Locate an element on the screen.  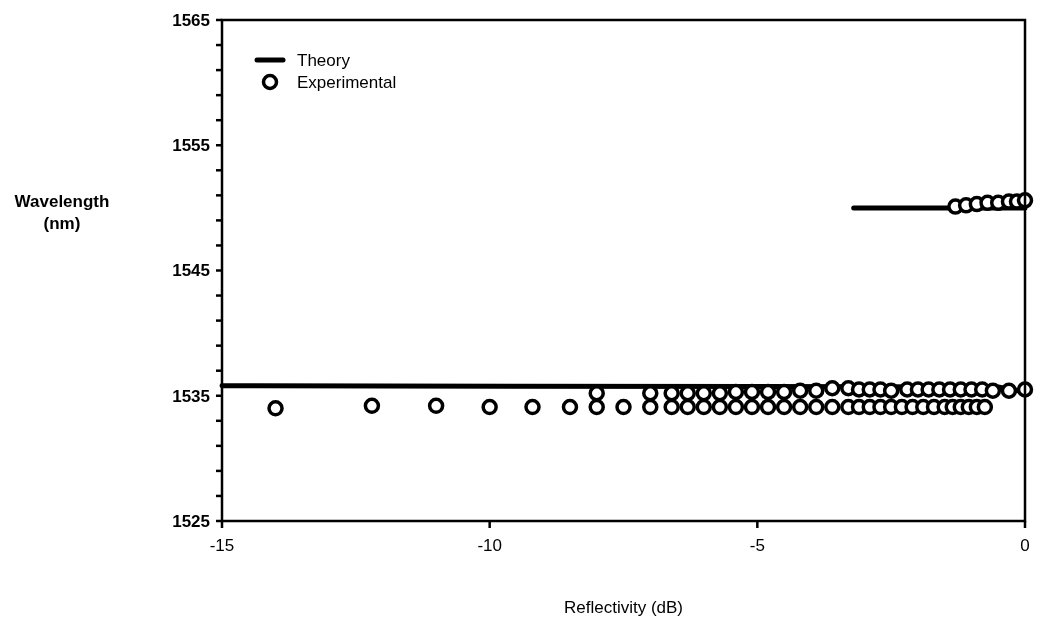
x-tick-label: -15 is located at coordinates (222, 545).